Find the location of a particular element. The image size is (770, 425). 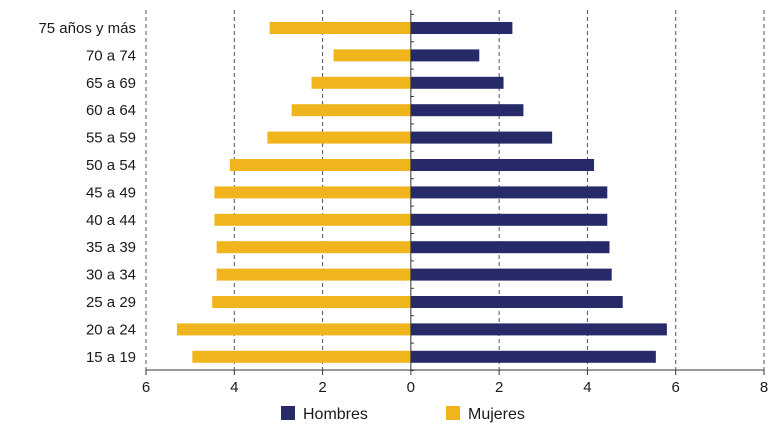

x-tick-label: 0 is located at coordinates (411, 387).